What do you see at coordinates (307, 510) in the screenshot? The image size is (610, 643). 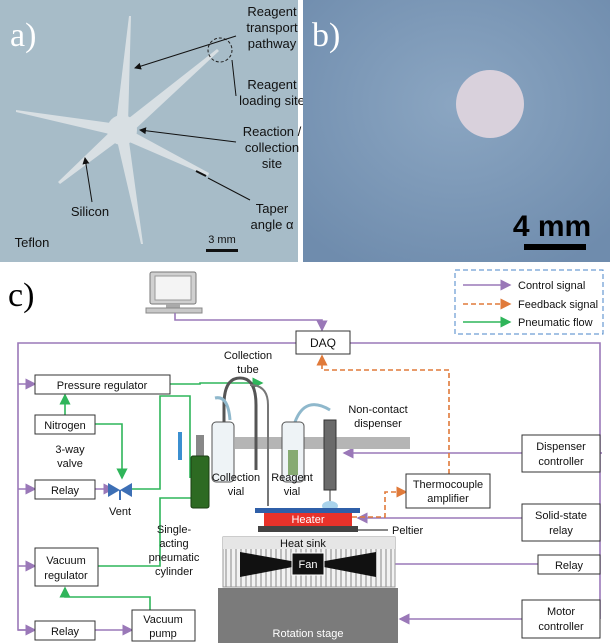 I see `chip` at bounding box center [307, 510].